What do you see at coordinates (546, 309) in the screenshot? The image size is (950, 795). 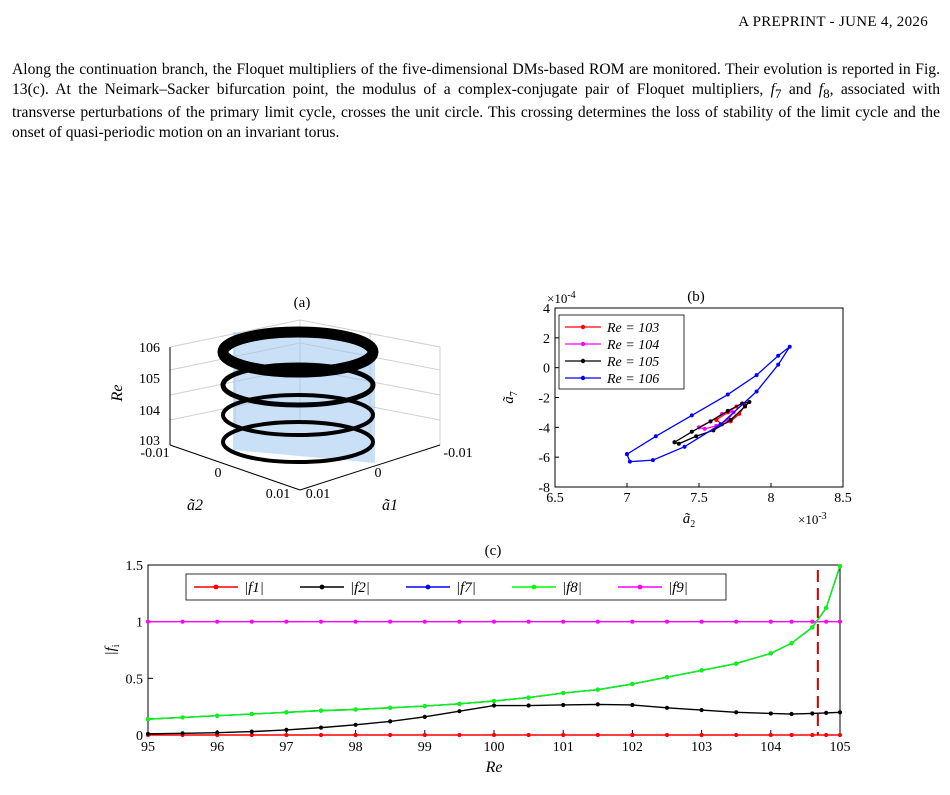 I see `panel-b-ytick-label: 4` at bounding box center [546, 309].